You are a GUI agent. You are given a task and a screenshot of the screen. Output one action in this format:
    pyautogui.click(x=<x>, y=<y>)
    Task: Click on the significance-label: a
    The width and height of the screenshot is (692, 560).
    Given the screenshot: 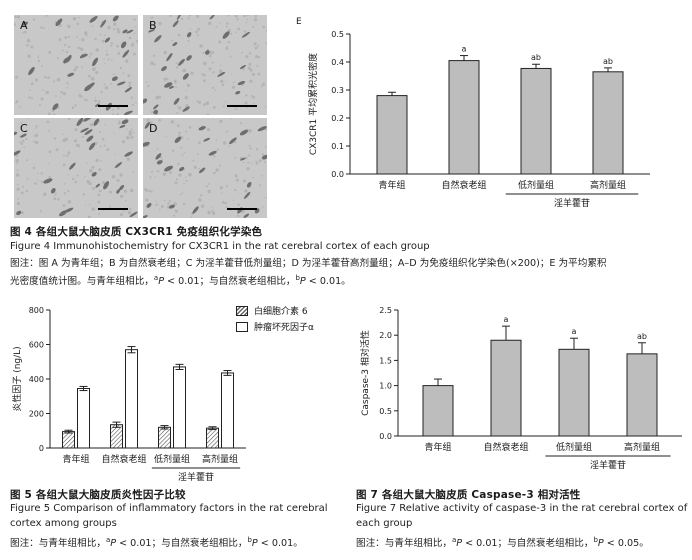 What is the action you would take?
    pyautogui.click(x=464, y=49)
    